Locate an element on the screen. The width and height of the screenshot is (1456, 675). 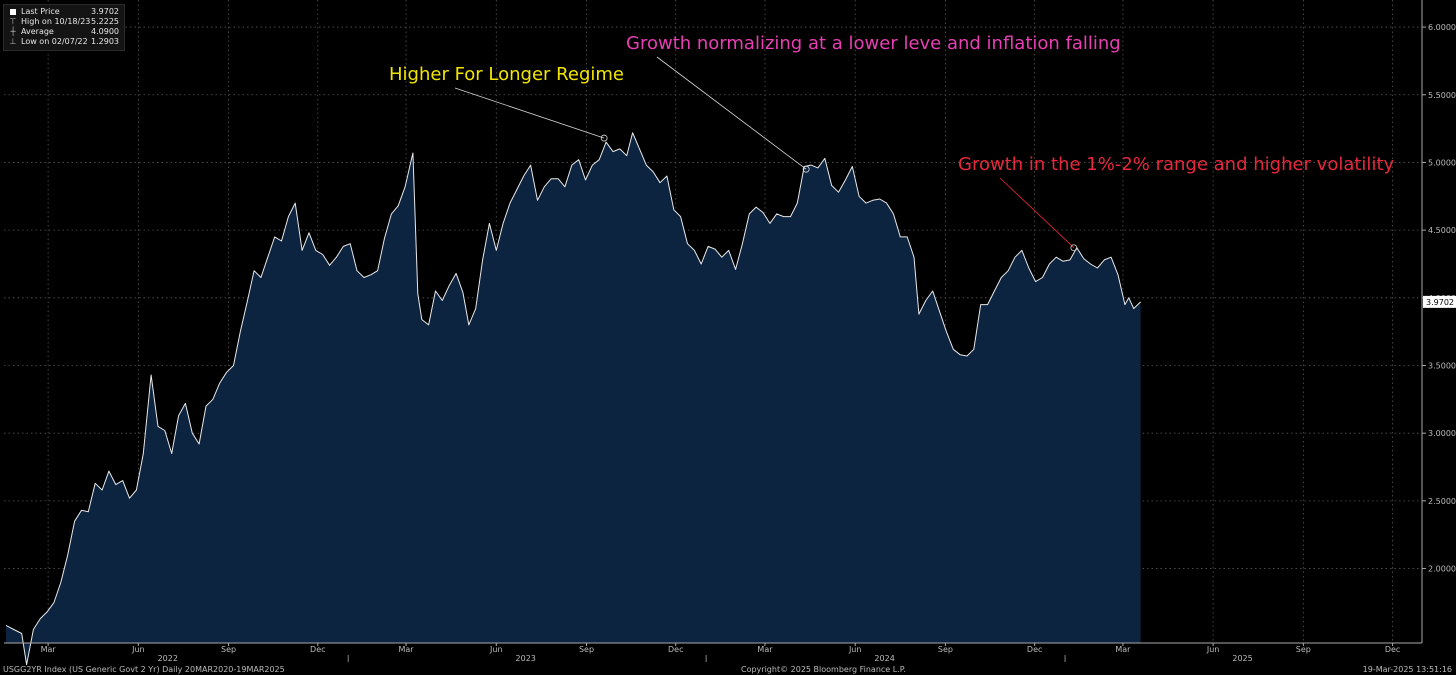
legend-item-low: ⊥ Low on 02/07/22 1.2903 is located at coordinates (63, 42).